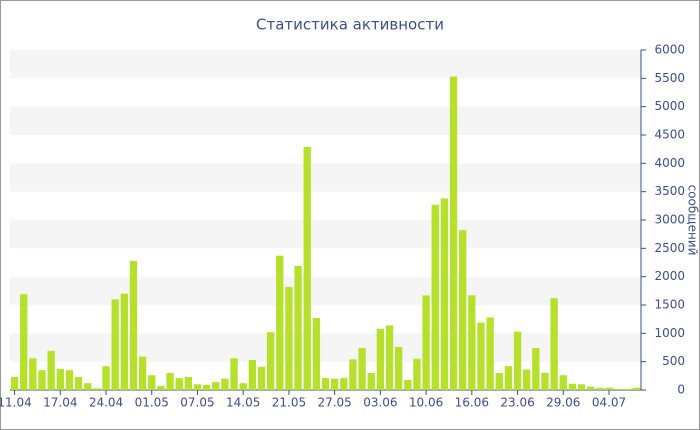 This screenshot has width=700, height=430. What do you see at coordinates (152, 403) in the screenshot?
I see `x-tick-label: 01.05` at bounding box center [152, 403].